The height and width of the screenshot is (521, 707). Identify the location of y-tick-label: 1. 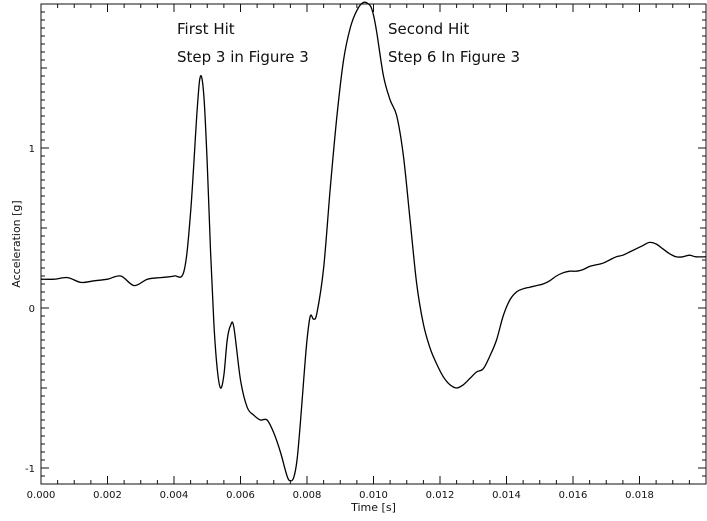
(32, 149).